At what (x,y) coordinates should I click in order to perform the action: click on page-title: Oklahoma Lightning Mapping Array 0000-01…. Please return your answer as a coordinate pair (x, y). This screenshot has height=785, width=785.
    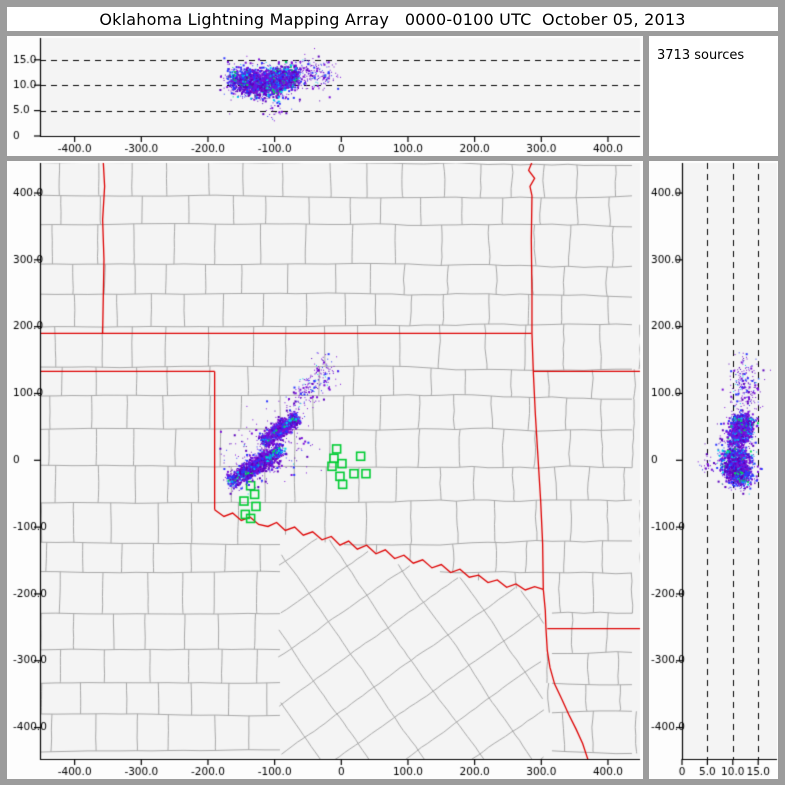
    Looking at the image, I should click on (392, 19).